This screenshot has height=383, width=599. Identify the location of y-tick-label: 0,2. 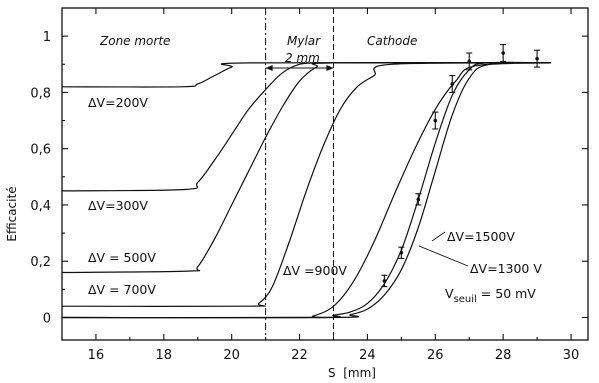
(40, 262).